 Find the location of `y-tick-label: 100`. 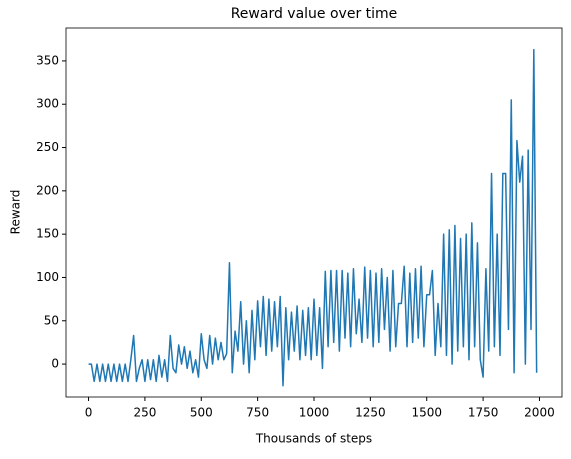

y-tick-label: 100 is located at coordinates (47, 277).